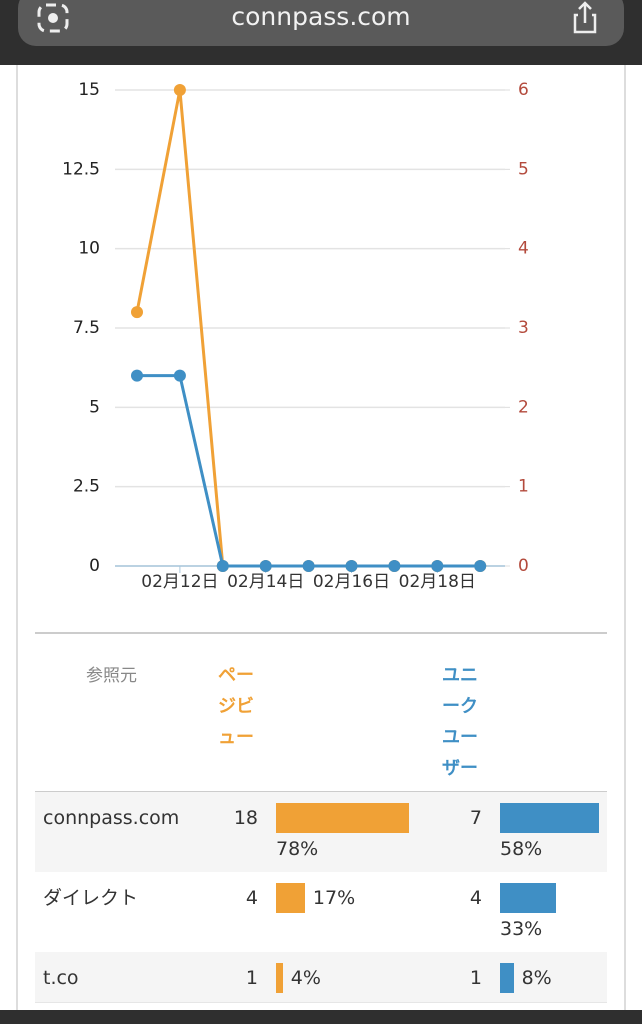 This screenshot has height=1024, width=642. I want to click on pv-count: 4, so click(251, 898).